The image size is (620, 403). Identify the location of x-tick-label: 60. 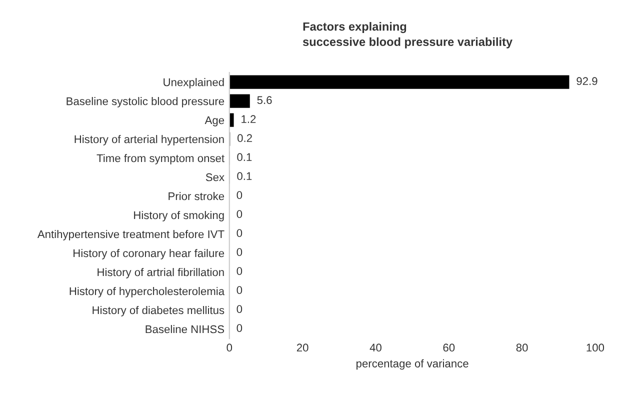
(449, 348).